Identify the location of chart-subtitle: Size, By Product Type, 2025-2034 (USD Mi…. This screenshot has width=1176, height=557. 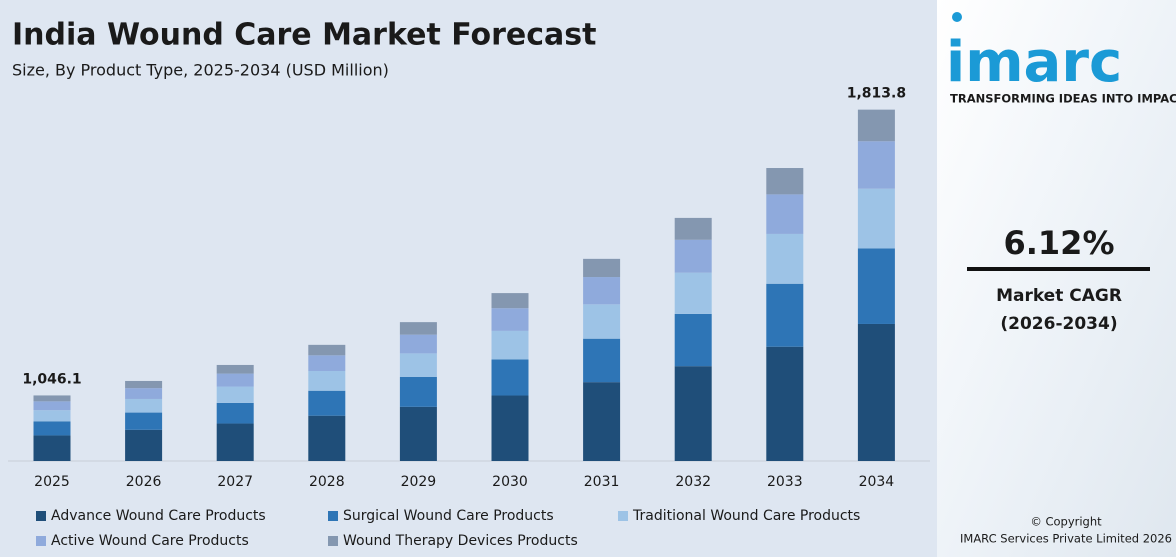
(200, 70).